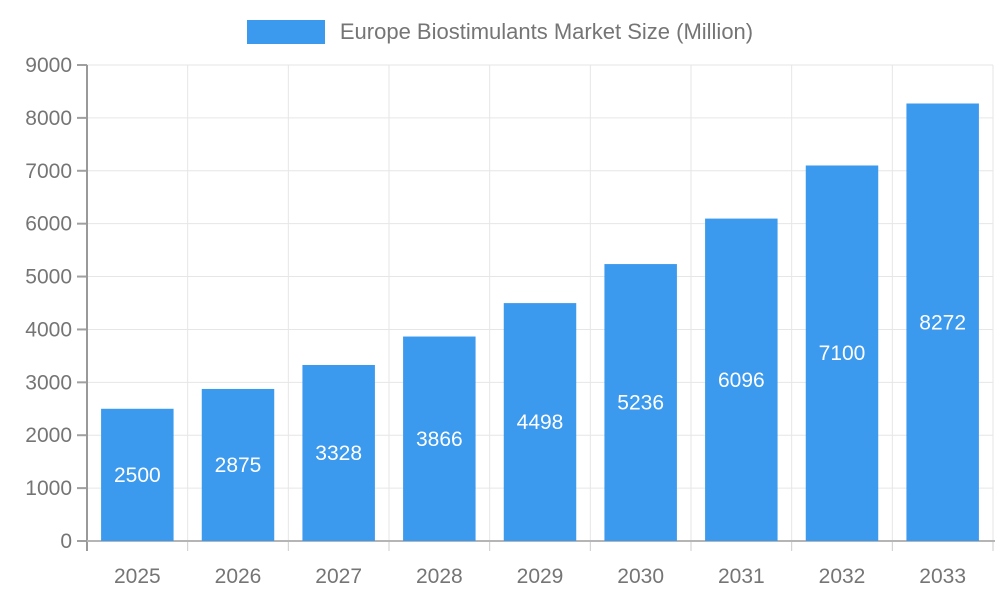 The image size is (1000, 600). I want to click on bar-2031, so click(741, 379).